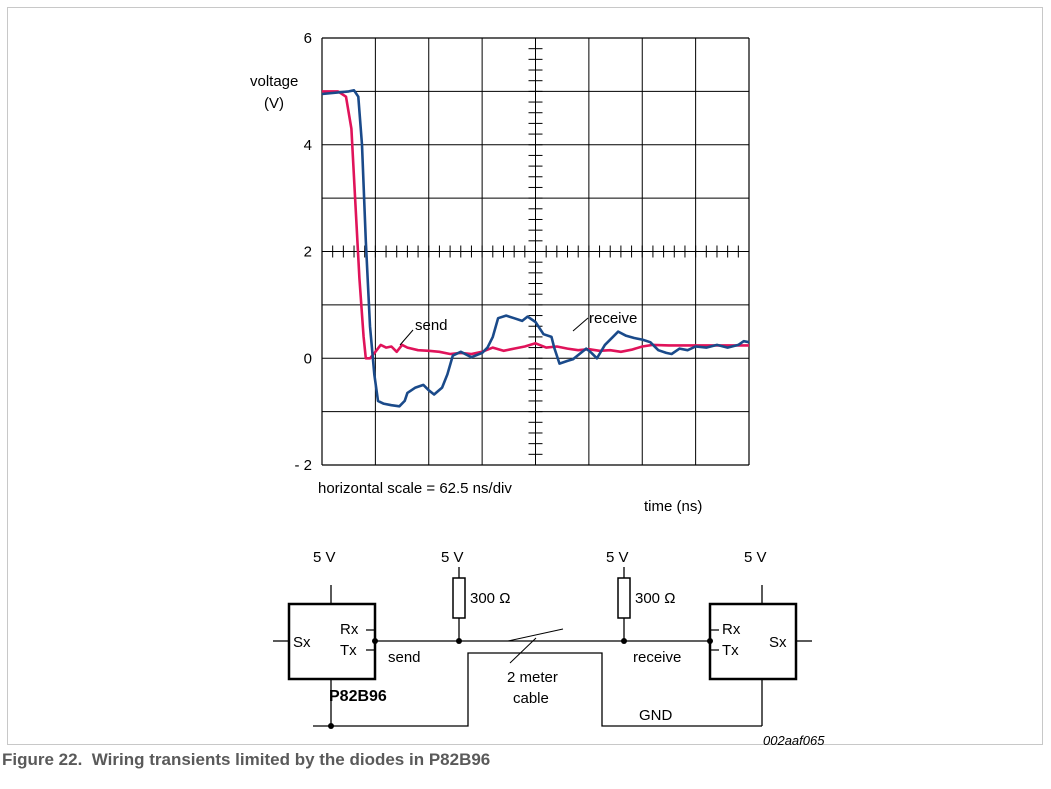 This screenshot has width=1051, height=789. I want to click on y-axis-label-line1: voltage, so click(274, 81).